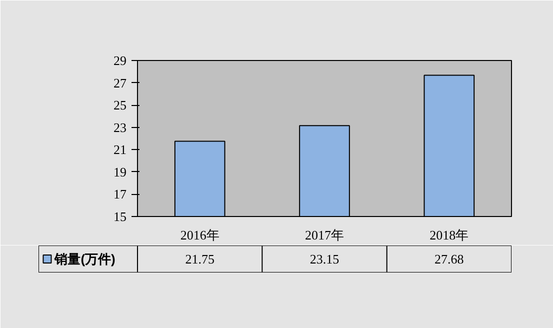 Image resolution: width=553 pixels, height=328 pixels. I want to click on y-tick-label: 21, so click(120, 150).